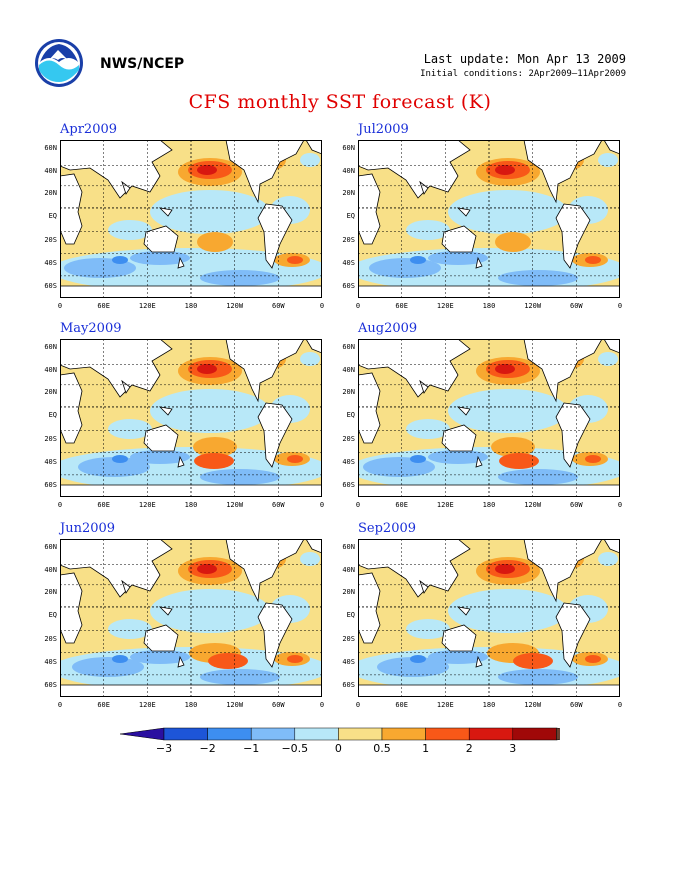 This screenshot has width=680, height=880. Describe the element at coordinates (91, 328) in the screenshot. I see `panel-title-may2009: May2009` at that location.